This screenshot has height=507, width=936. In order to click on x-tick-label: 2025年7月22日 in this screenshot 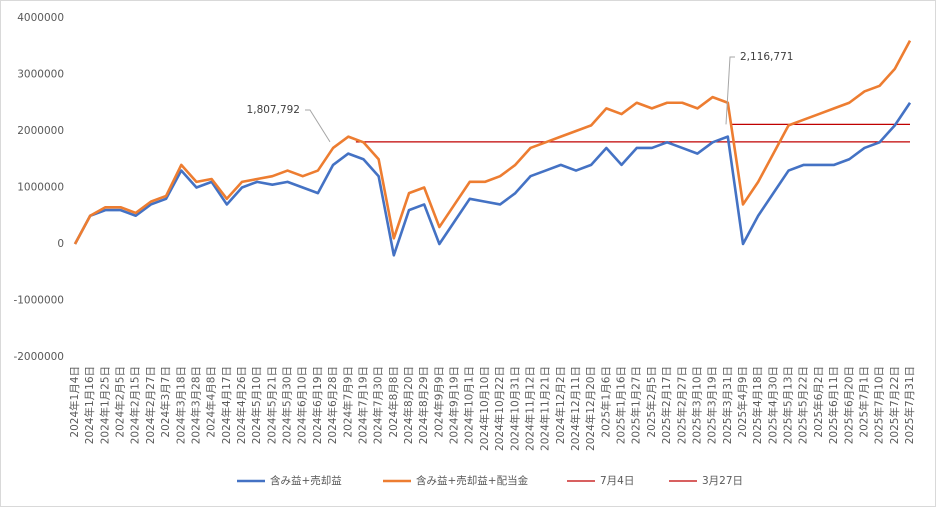, I will do `click(894, 405)`.